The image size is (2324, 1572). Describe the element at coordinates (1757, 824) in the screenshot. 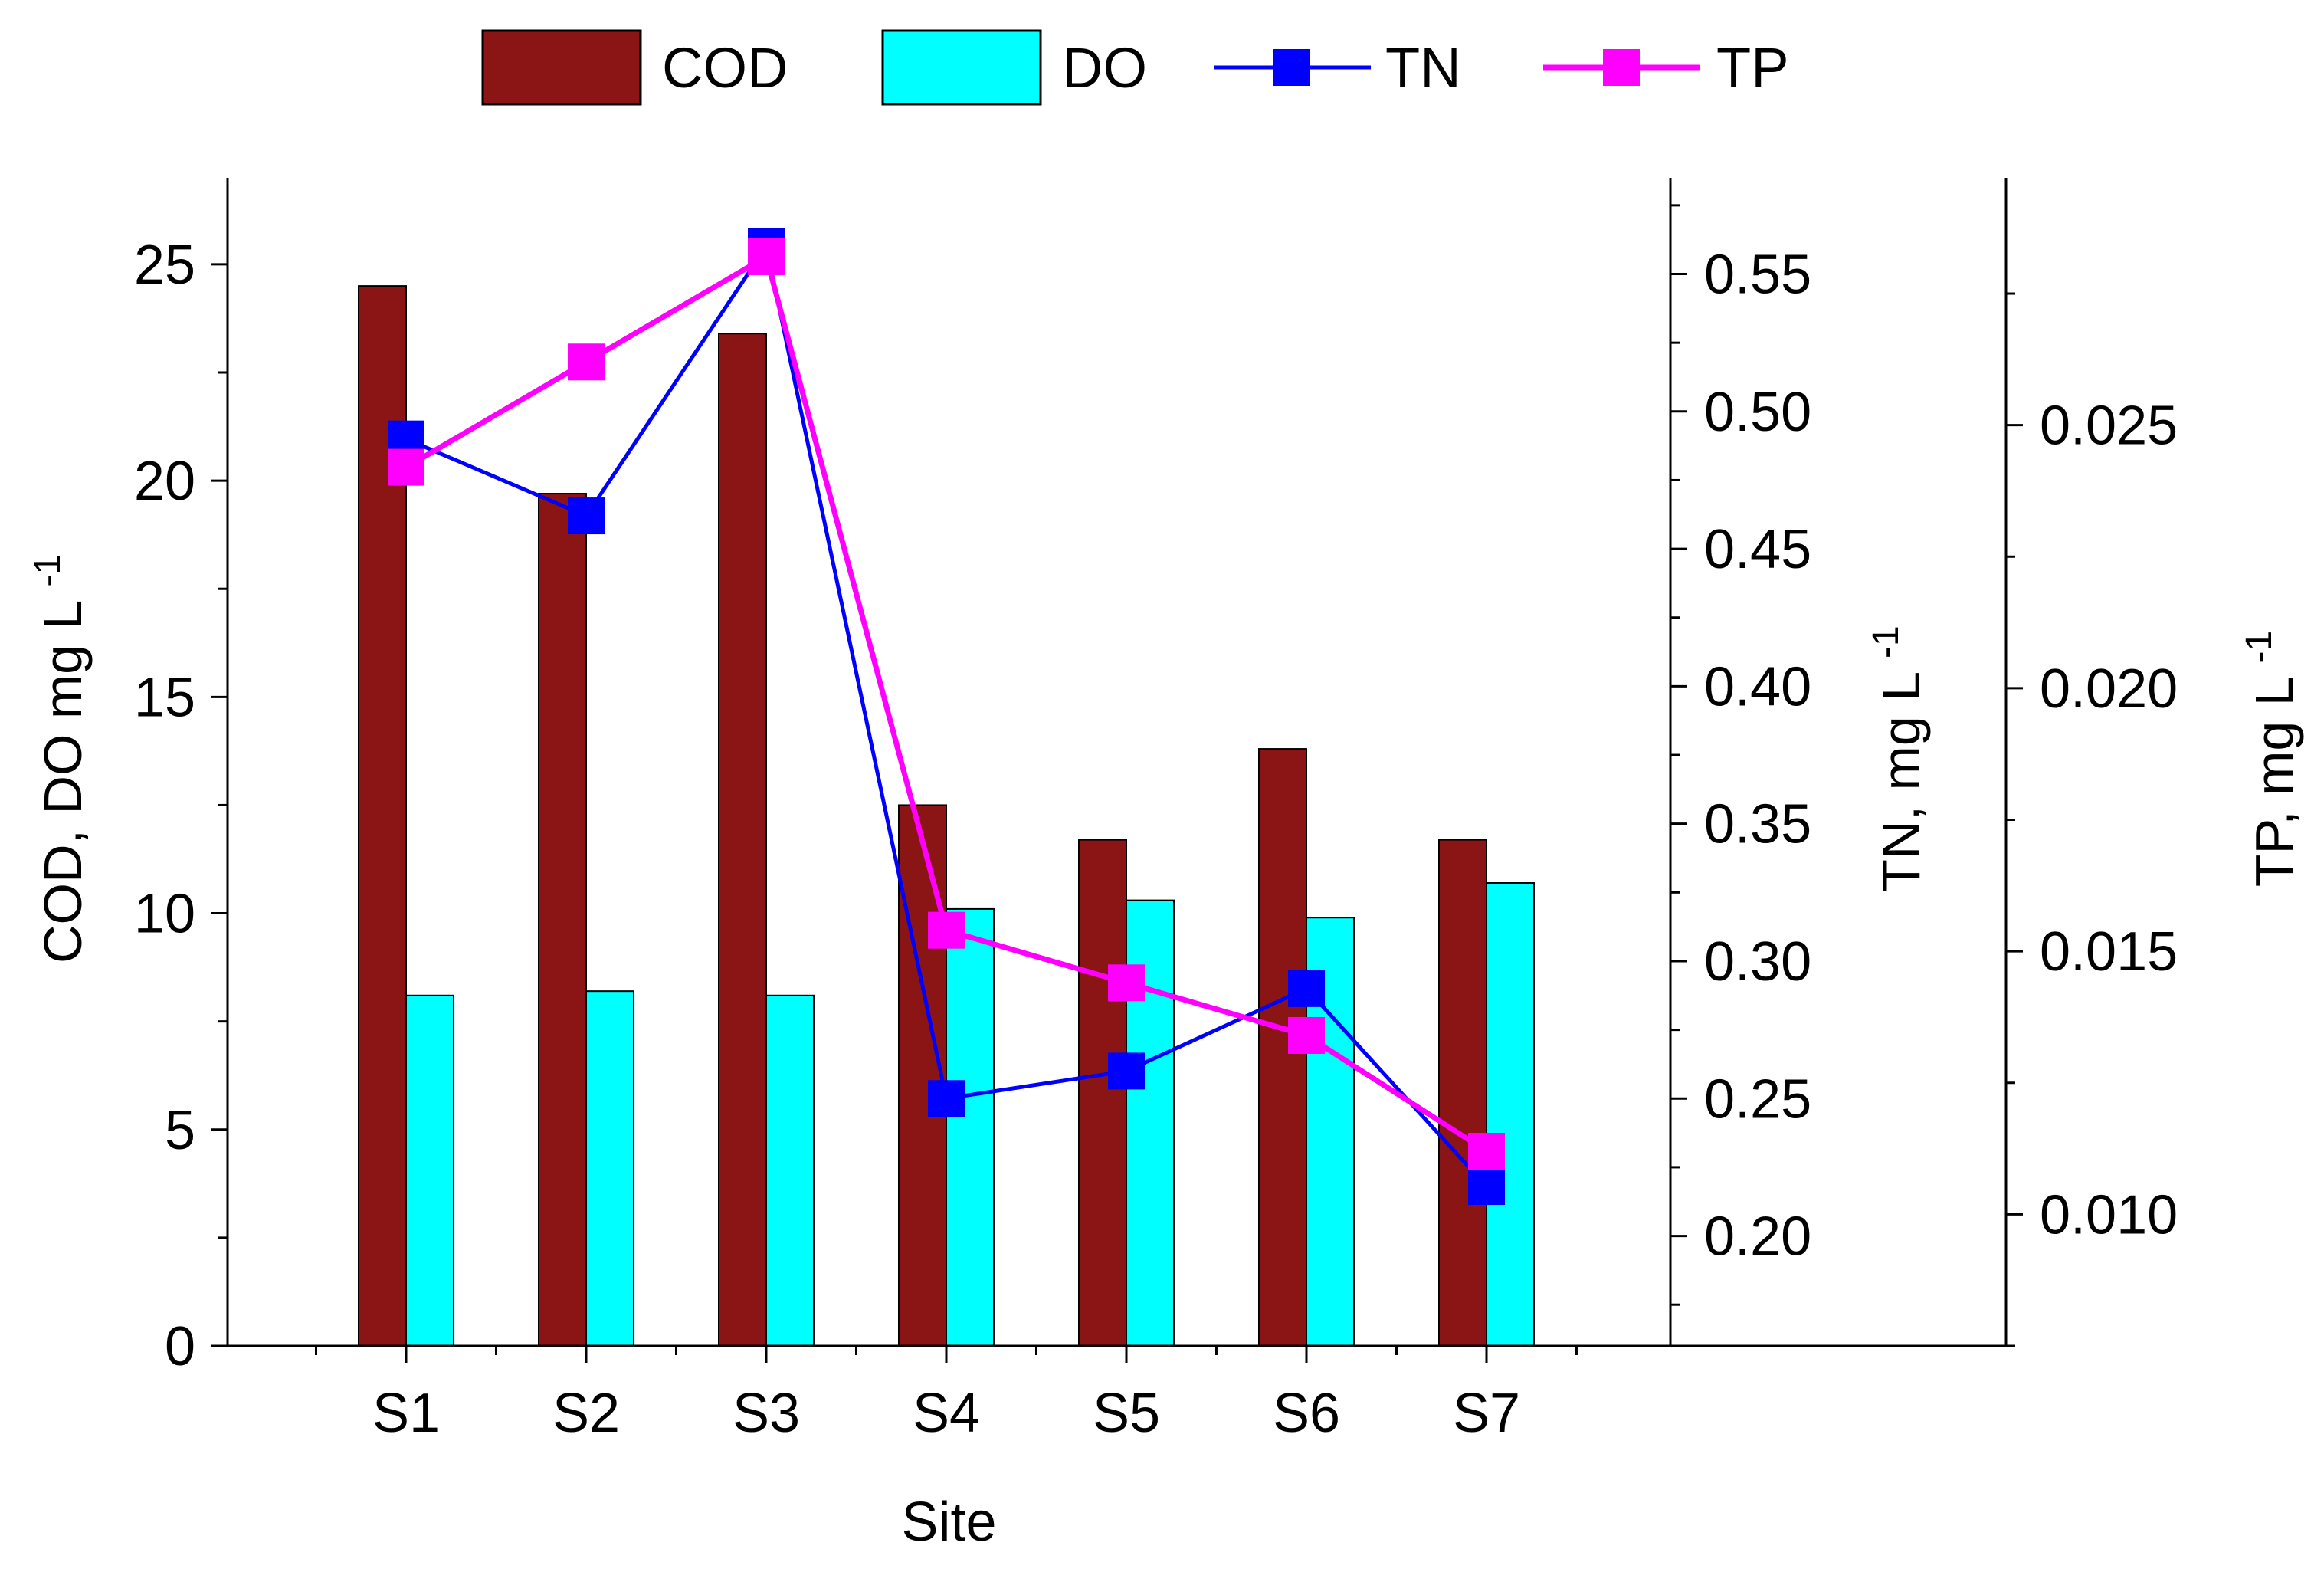

I see `tn-tick-label: 0.35` at that location.